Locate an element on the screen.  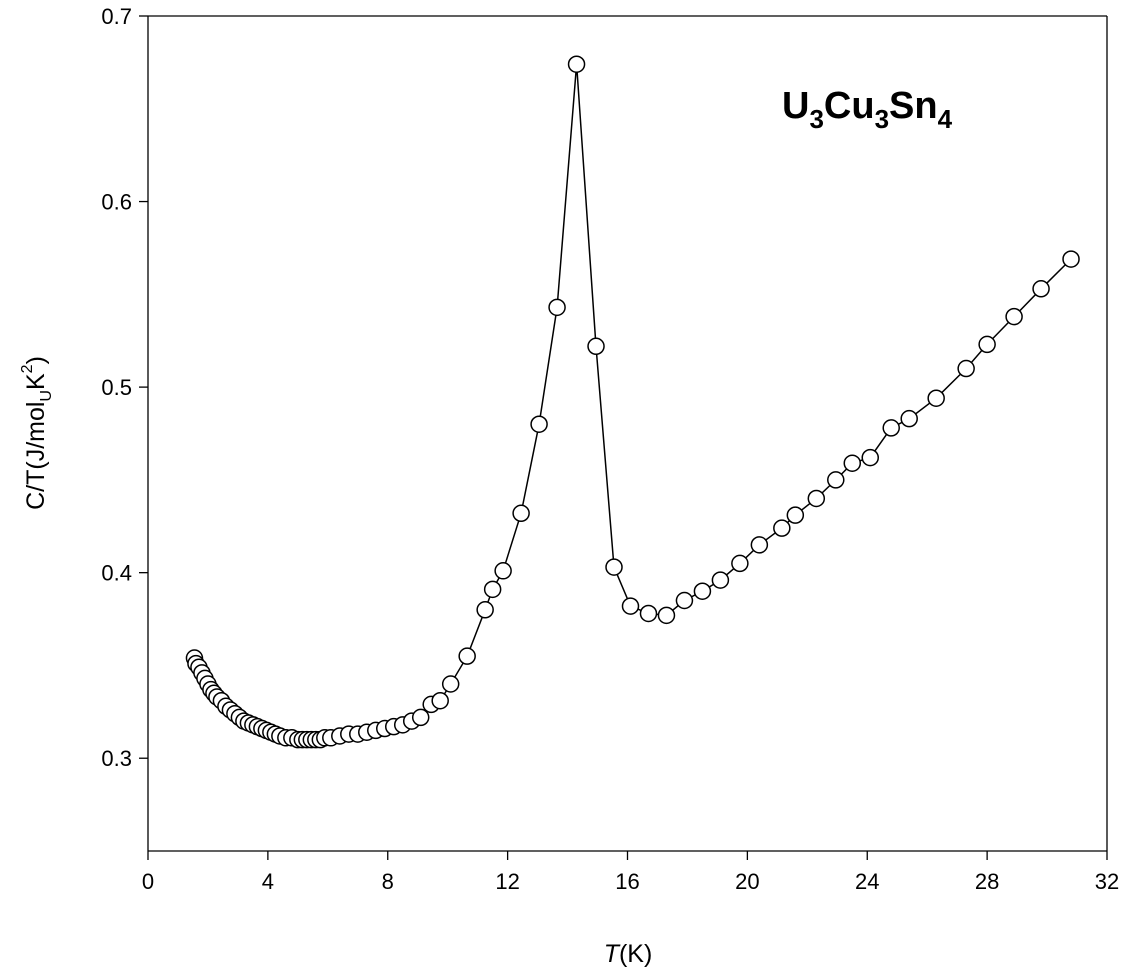
x-tick-label: 0 is located at coordinates (148, 881).